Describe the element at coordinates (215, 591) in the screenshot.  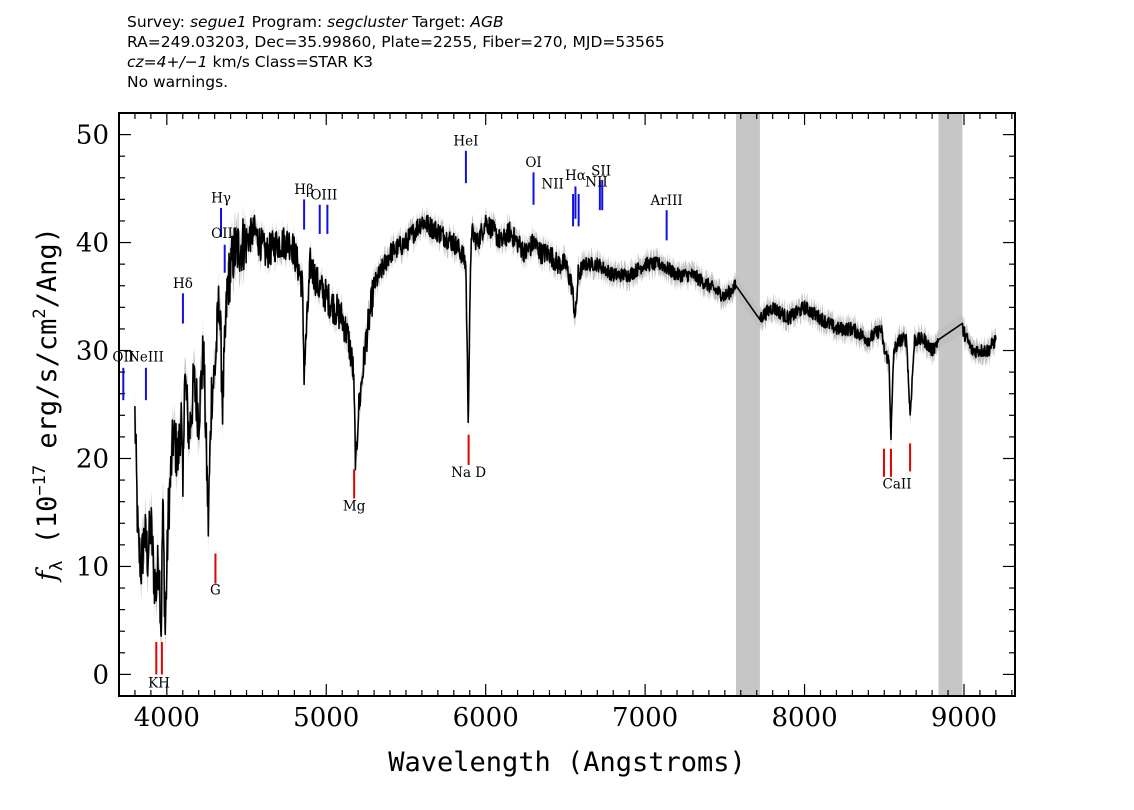
I see `absorption-label-1: G` at that location.